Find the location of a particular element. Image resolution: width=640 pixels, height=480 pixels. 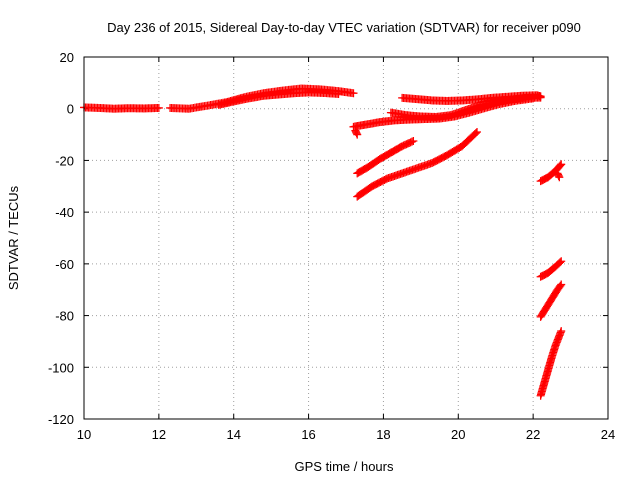

series-sat-m is located at coordinates (551, 300).